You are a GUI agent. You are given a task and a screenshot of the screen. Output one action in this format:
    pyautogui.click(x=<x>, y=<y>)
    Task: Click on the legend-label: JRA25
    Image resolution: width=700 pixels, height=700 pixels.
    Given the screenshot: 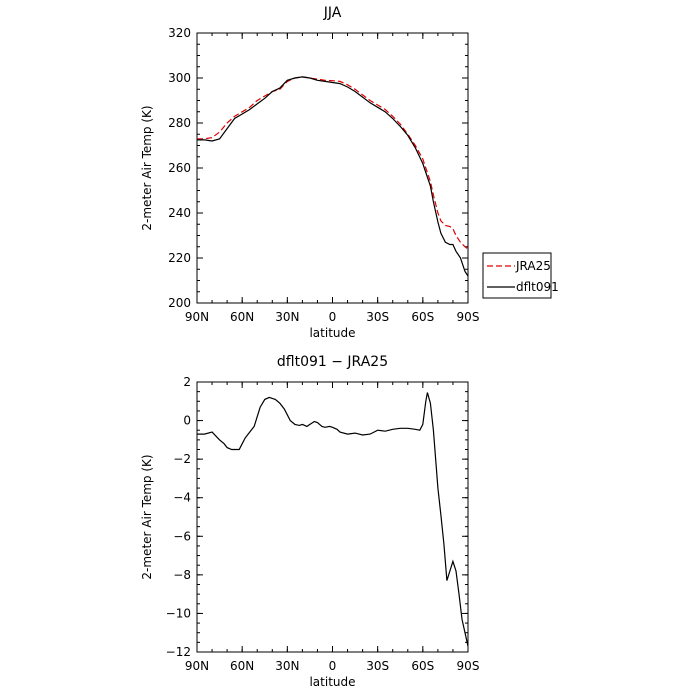 What is the action you would take?
    pyautogui.click(x=533, y=266)
    